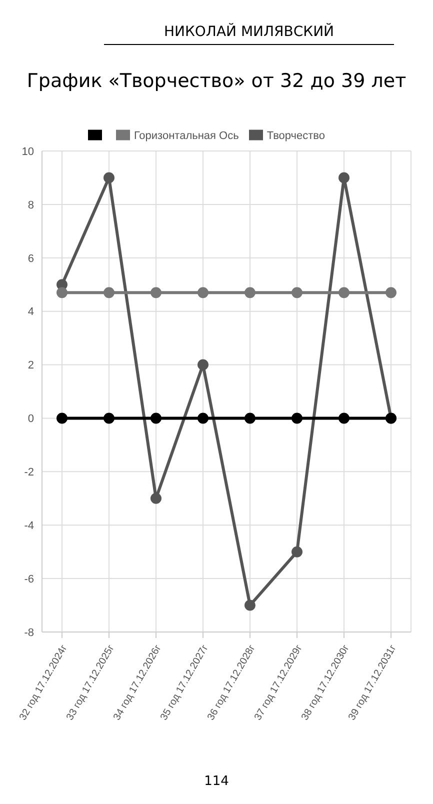 Image resolution: width=433 pixels, height=804 pixels. What do you see at coordinates (31, 419) in the screenshot?
I see `y-tick-label: 0` at bounding box center [31, 419].